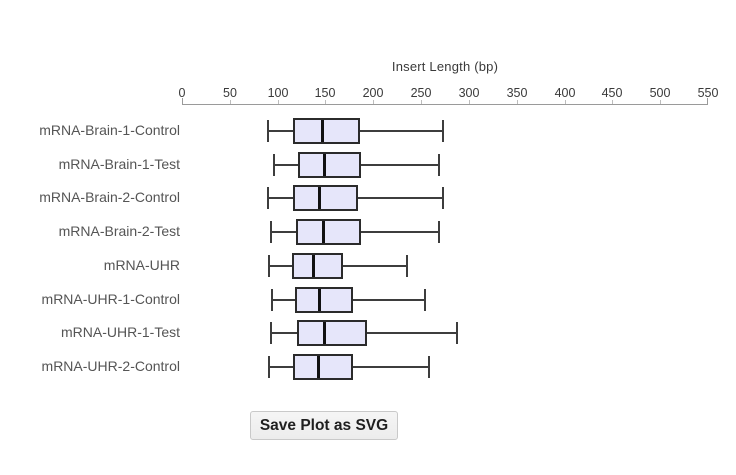 The image size is (736, 475). Describe the element at coordinates (120, 332) in the screenshot. I see `category-label: mRNA-UHR-1-Test` at that location.